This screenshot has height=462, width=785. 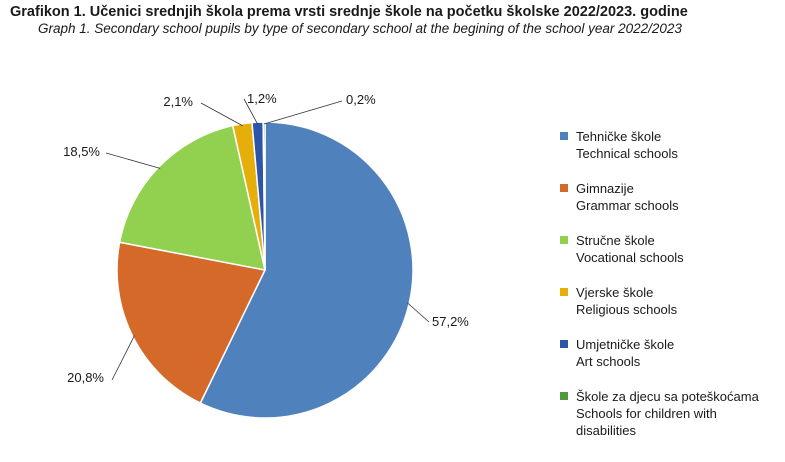 What do you see at coordinates (450, 321) in the screenshot?
I see `data-label-technical: 57,2%` at bounding box center [450, 321].